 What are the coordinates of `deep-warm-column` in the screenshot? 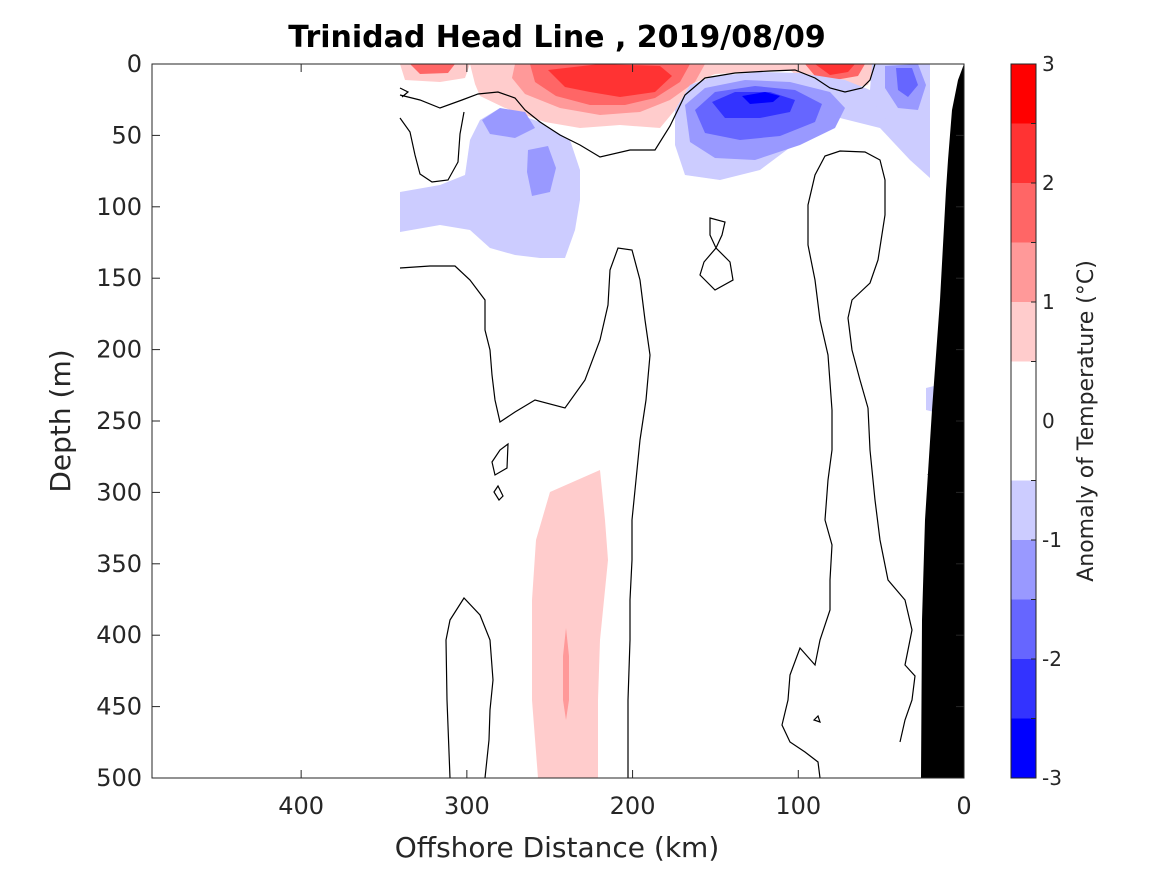 It's located at (570, 624).